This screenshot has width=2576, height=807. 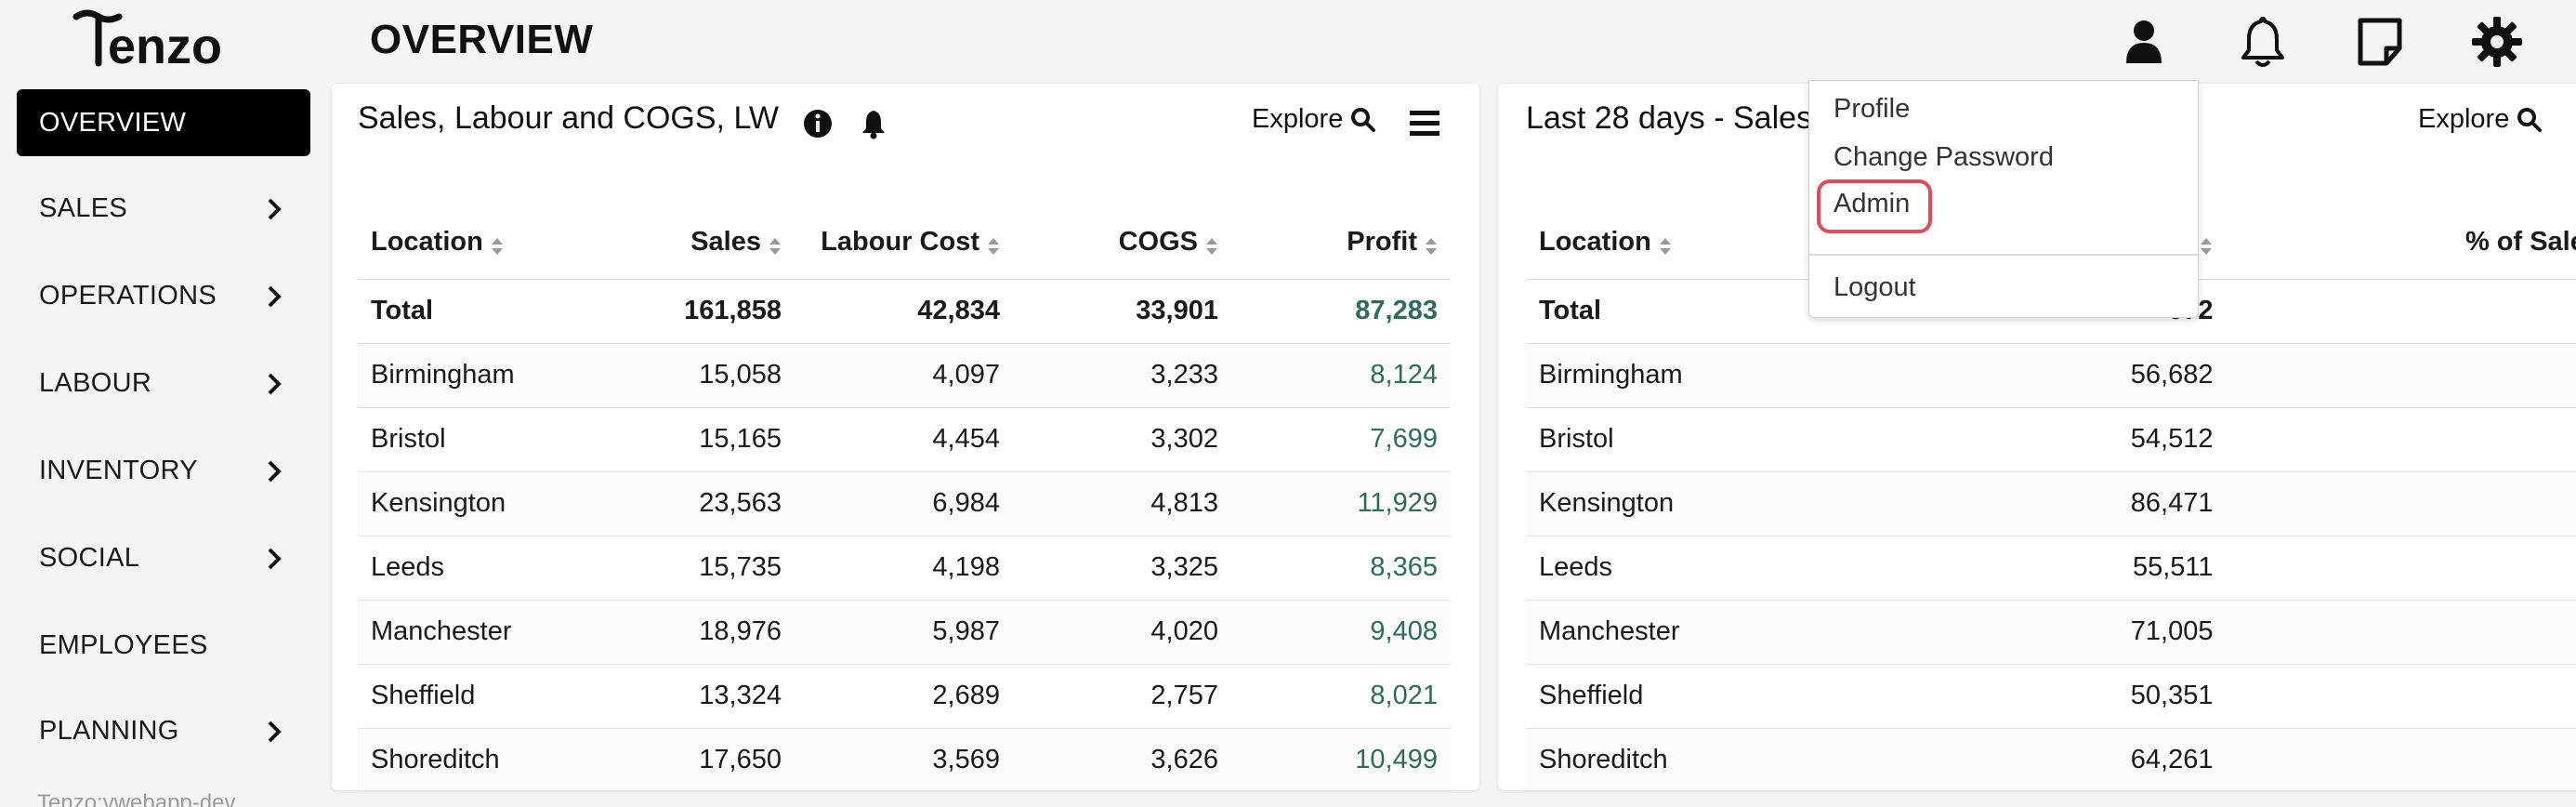 I want to click on menu-item-logout: Logout, so click(x=1874, y=287).